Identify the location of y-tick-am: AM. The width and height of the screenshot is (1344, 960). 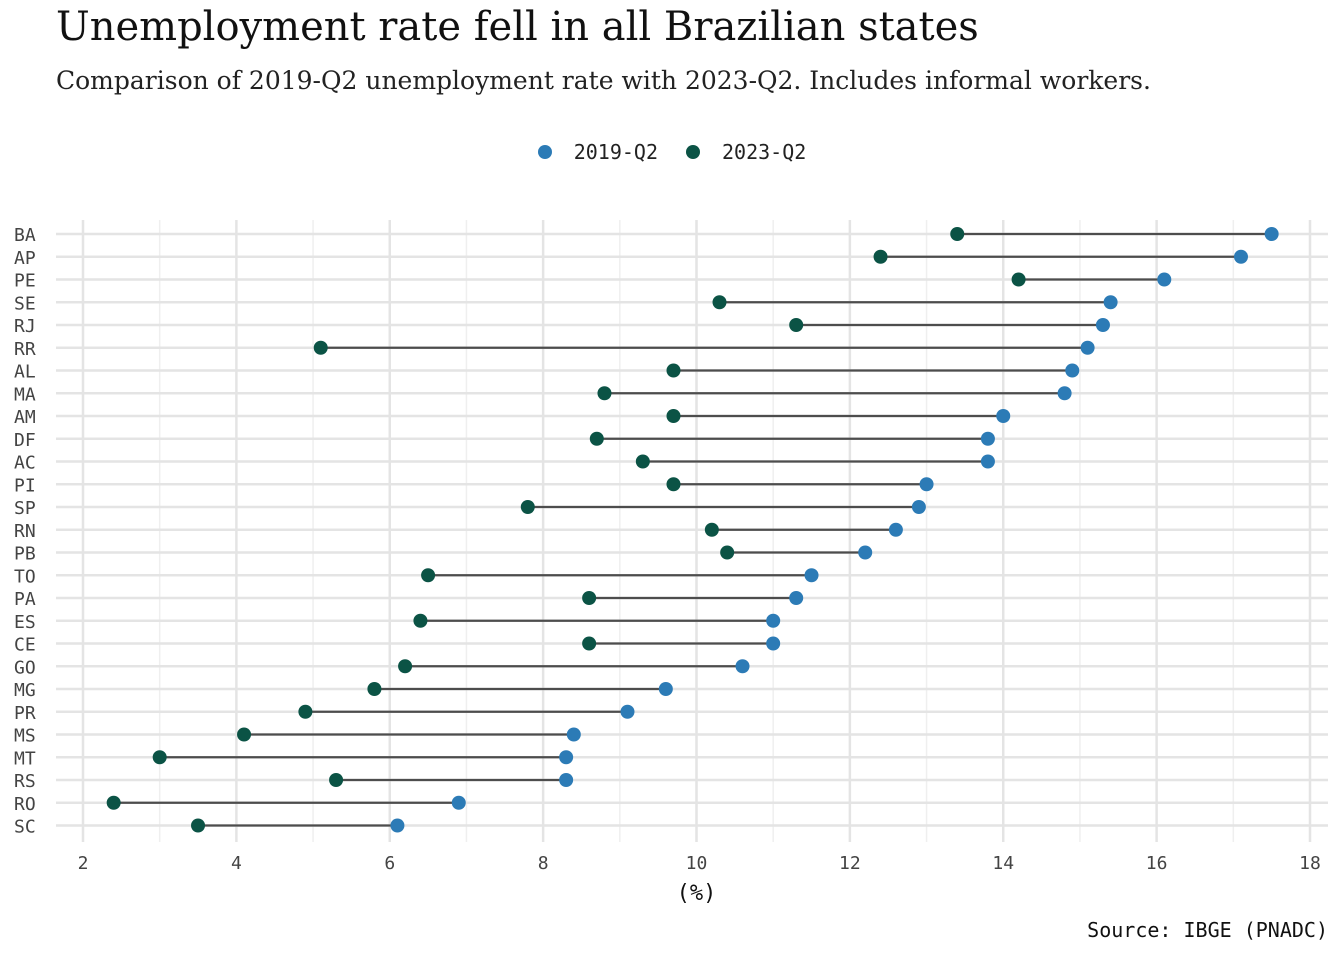
(25, 417).